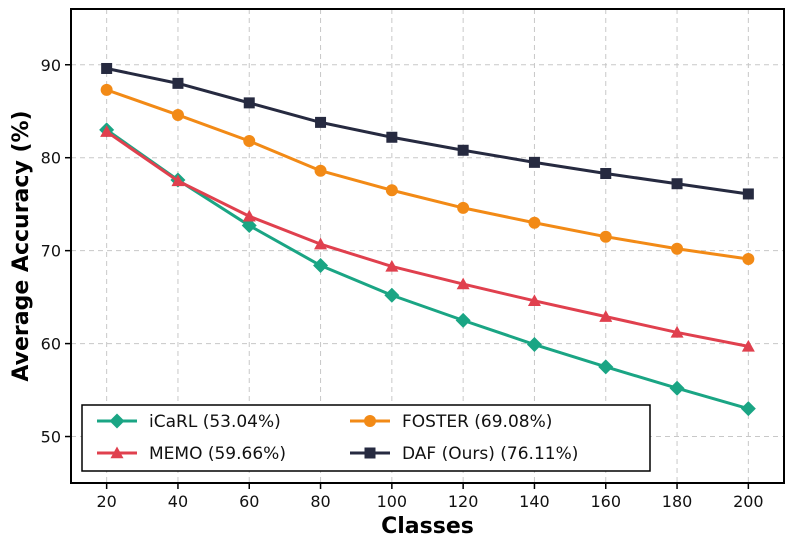  What do you see at coordinates (249, 501) in the screenshot?
I see `x-tick-label: 60` at bounding box center [249, 501].